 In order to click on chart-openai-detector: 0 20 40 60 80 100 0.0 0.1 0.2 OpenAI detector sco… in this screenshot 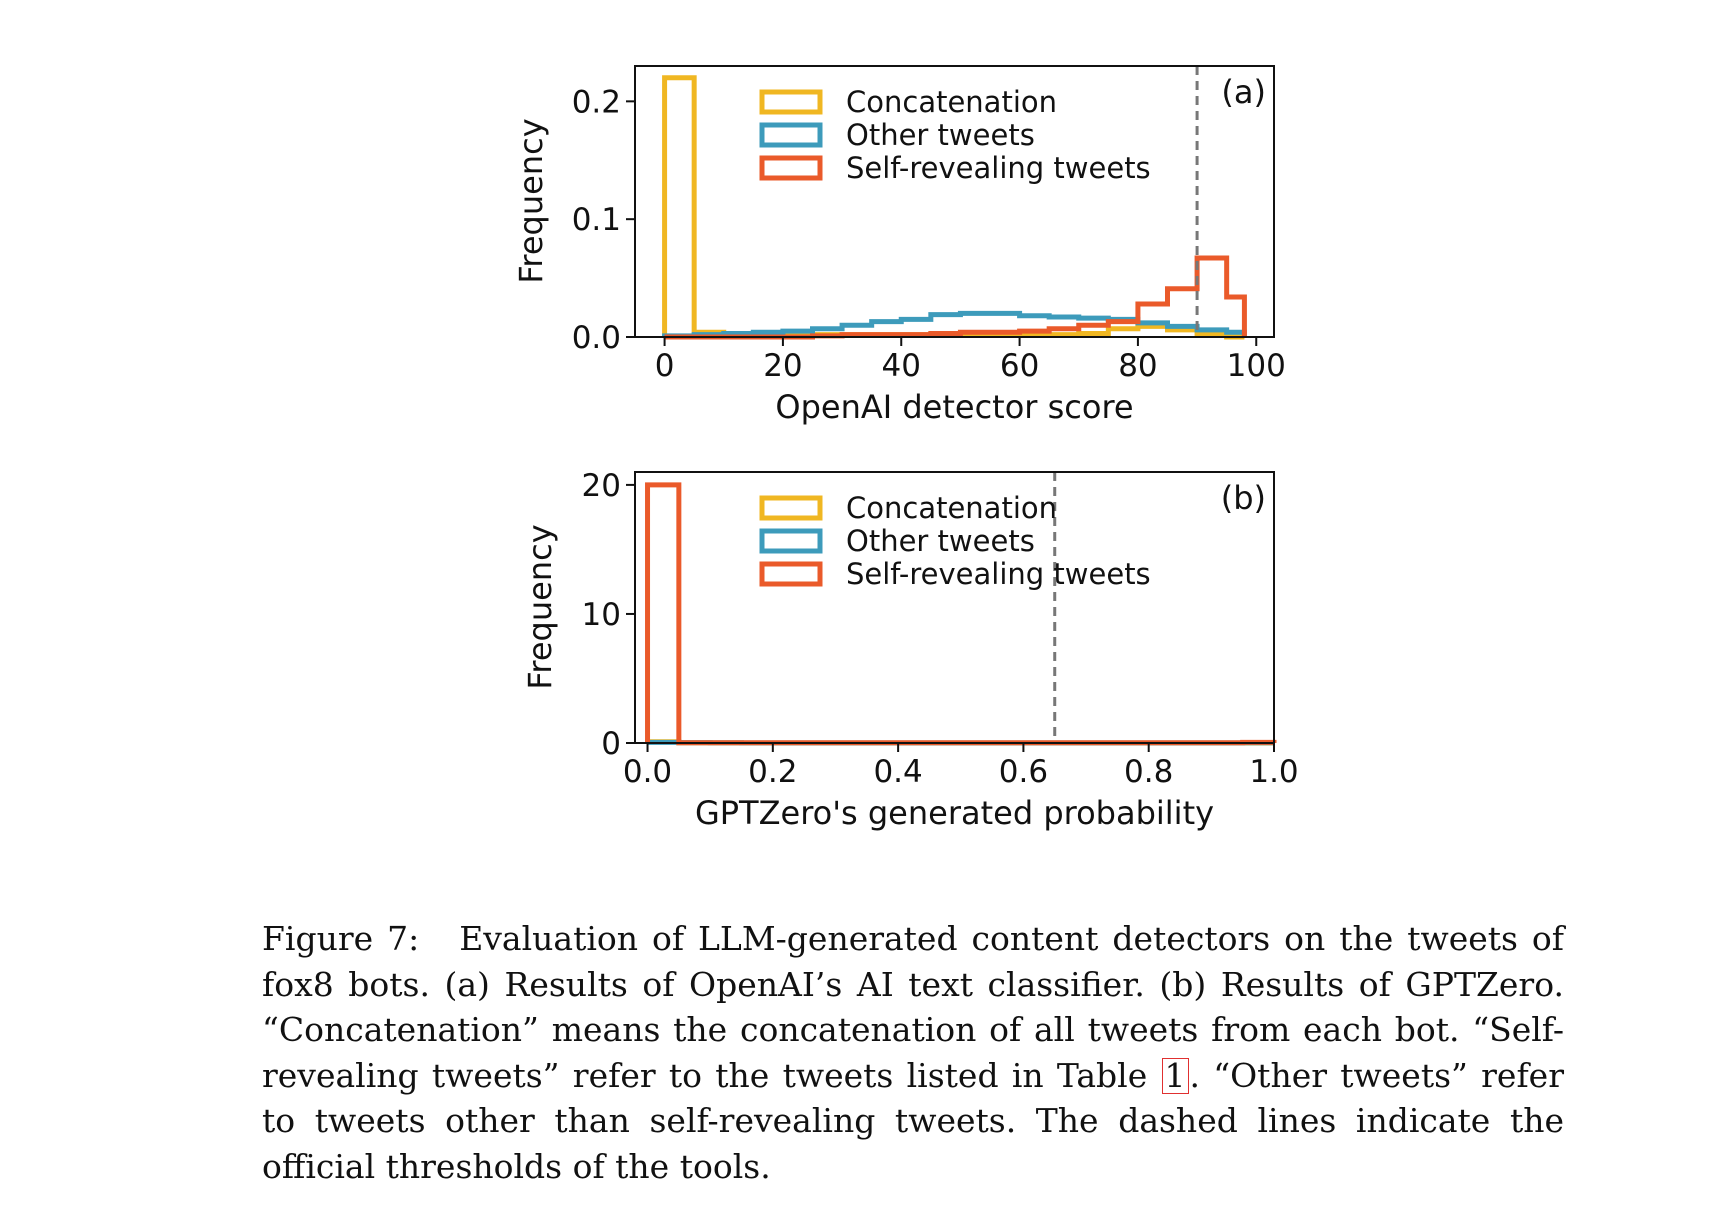, I will do `click(899, 245)`.